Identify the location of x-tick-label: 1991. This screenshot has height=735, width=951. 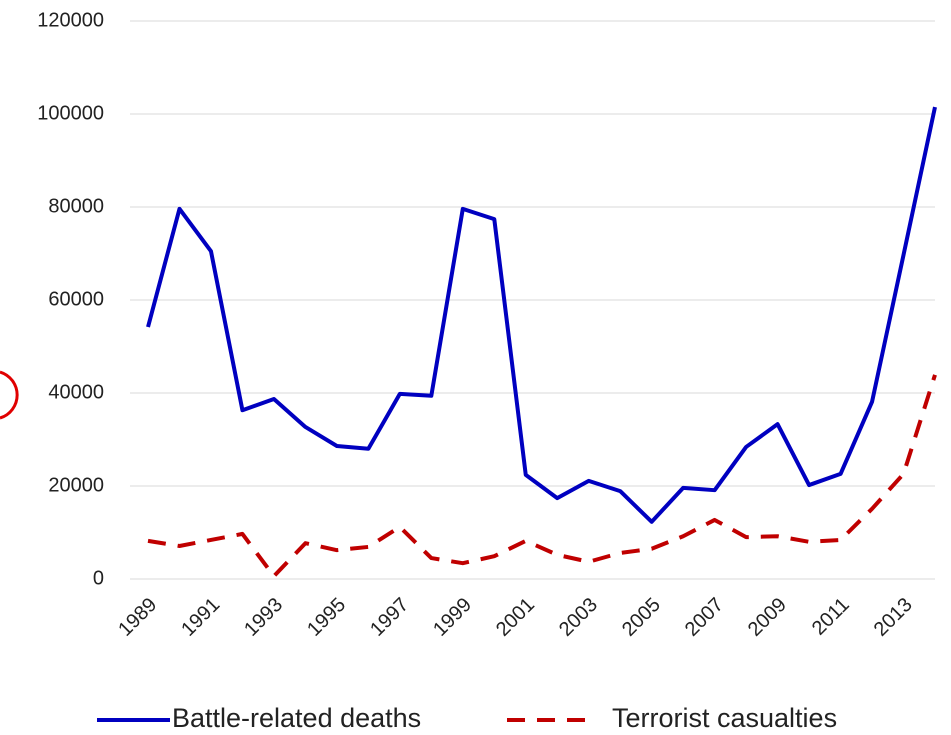
(200, 617).